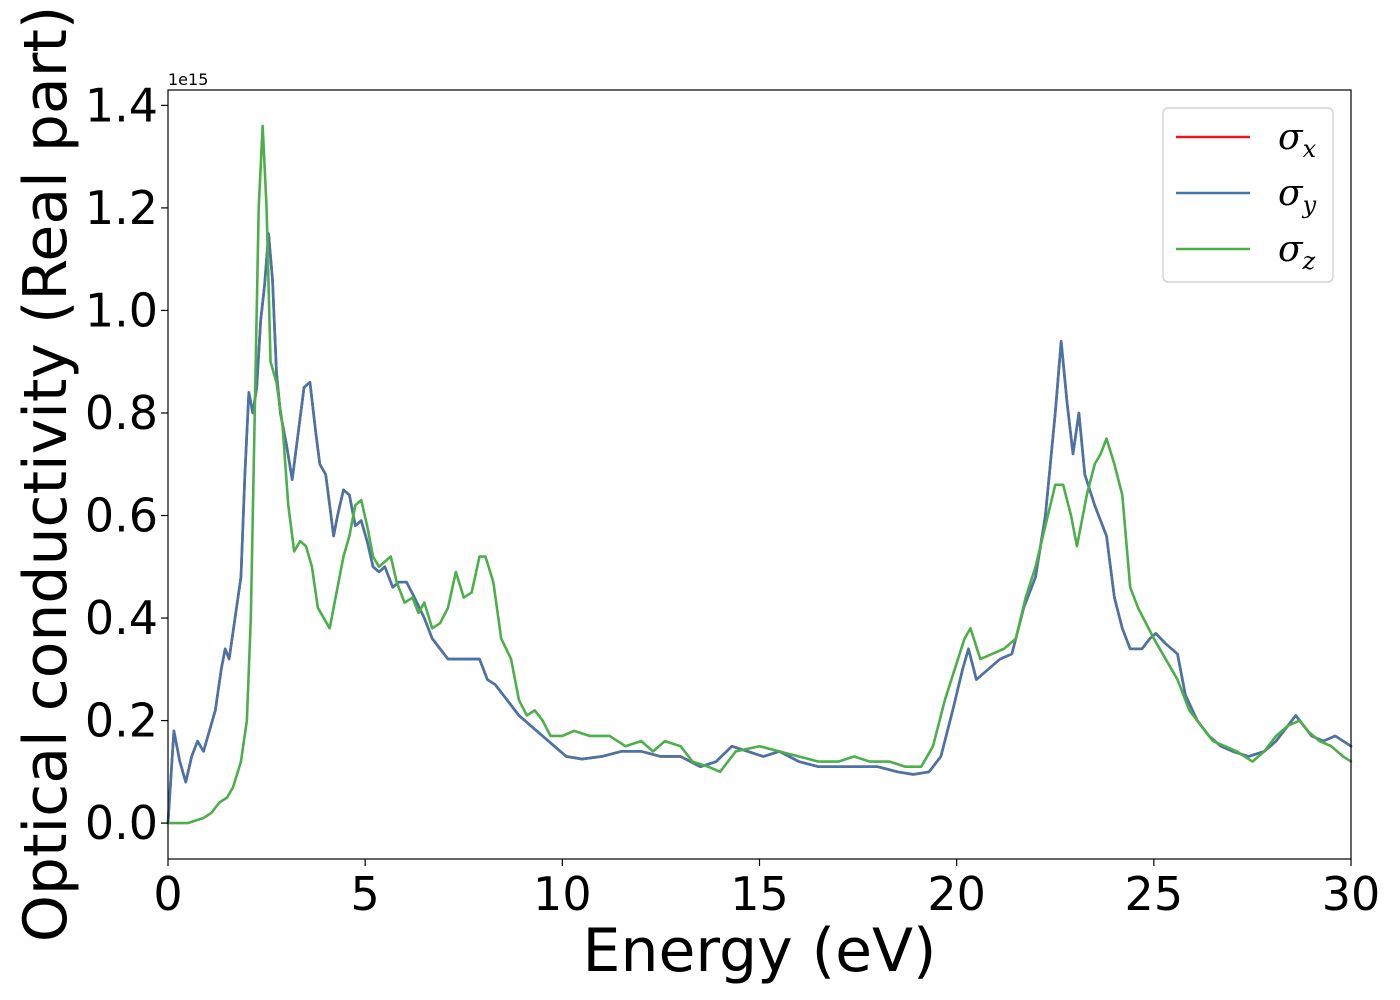 The height and width of the screenshot is (1000, 1400). Describe the element at coordinates (1297, 140) in the screenshot. I see `legend-label-x: σx` at that location.